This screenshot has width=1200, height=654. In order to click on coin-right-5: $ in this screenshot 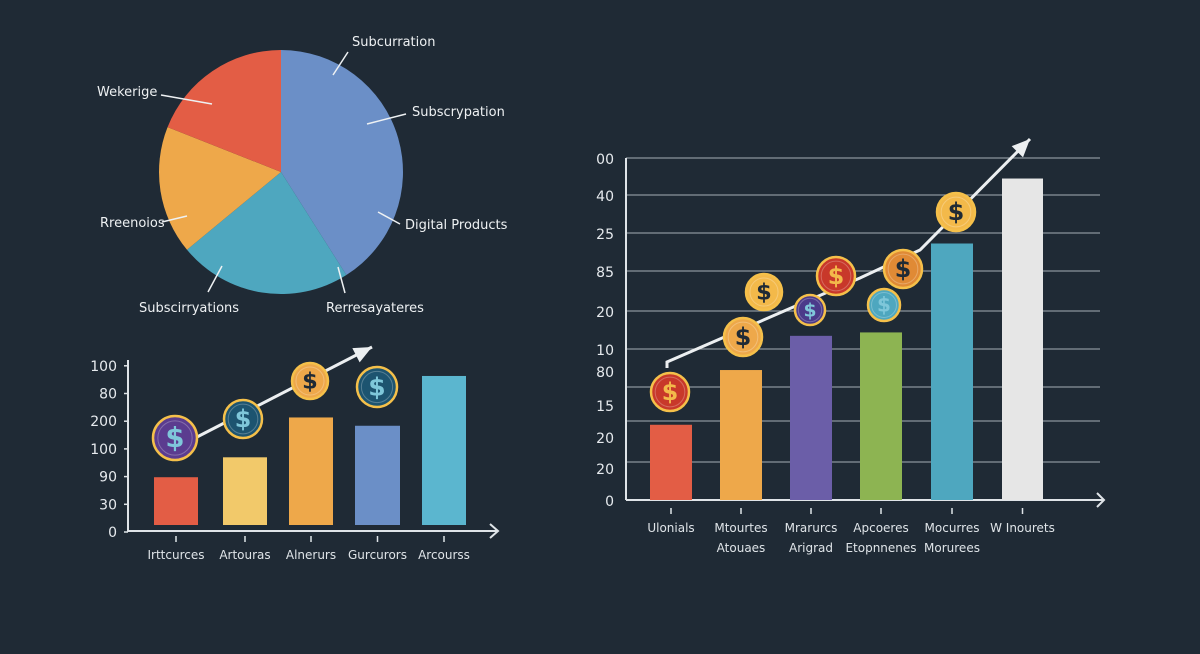, I will do `click(884, 305)`.